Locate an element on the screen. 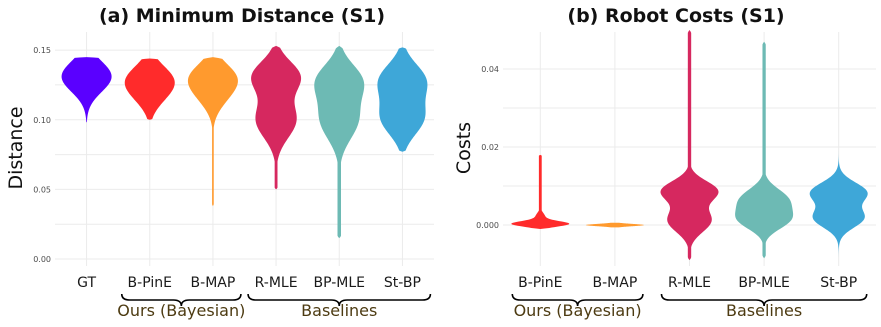 The image size is (881, 327). group-annotations-b: Ours (Bayesian) Baselines is located at coordinates (689, 306).